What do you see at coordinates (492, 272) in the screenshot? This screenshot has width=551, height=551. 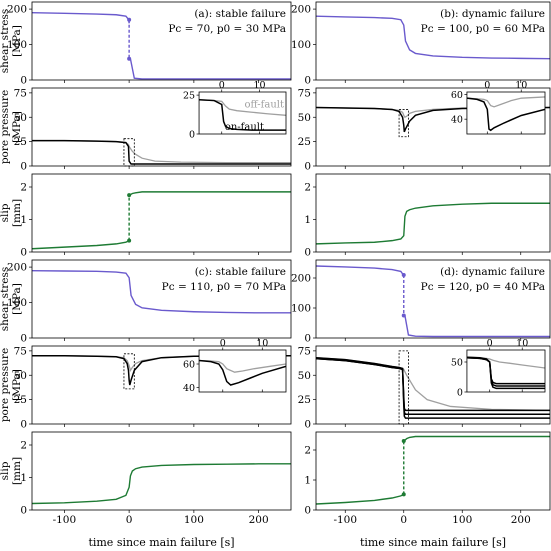 I see `panel-d-title: (d): dynamic failure` at bounding box center [492, 272].